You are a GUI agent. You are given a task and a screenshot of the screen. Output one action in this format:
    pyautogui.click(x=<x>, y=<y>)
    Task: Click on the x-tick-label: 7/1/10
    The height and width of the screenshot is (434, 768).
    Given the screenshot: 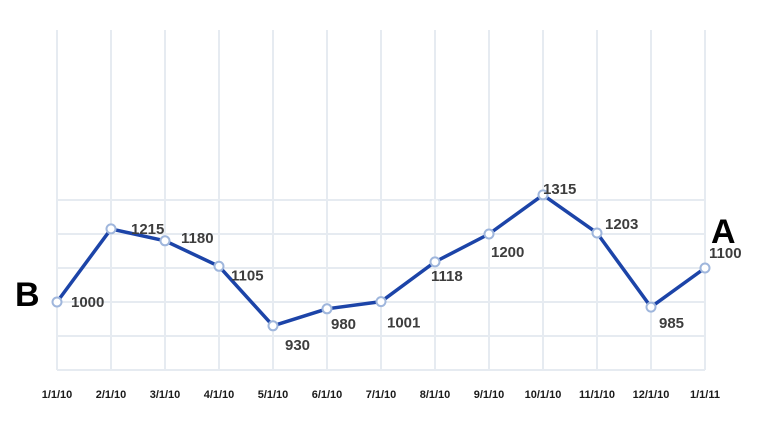 What is the action you would take?
    pyautogui.click(x=381, y=395)
    